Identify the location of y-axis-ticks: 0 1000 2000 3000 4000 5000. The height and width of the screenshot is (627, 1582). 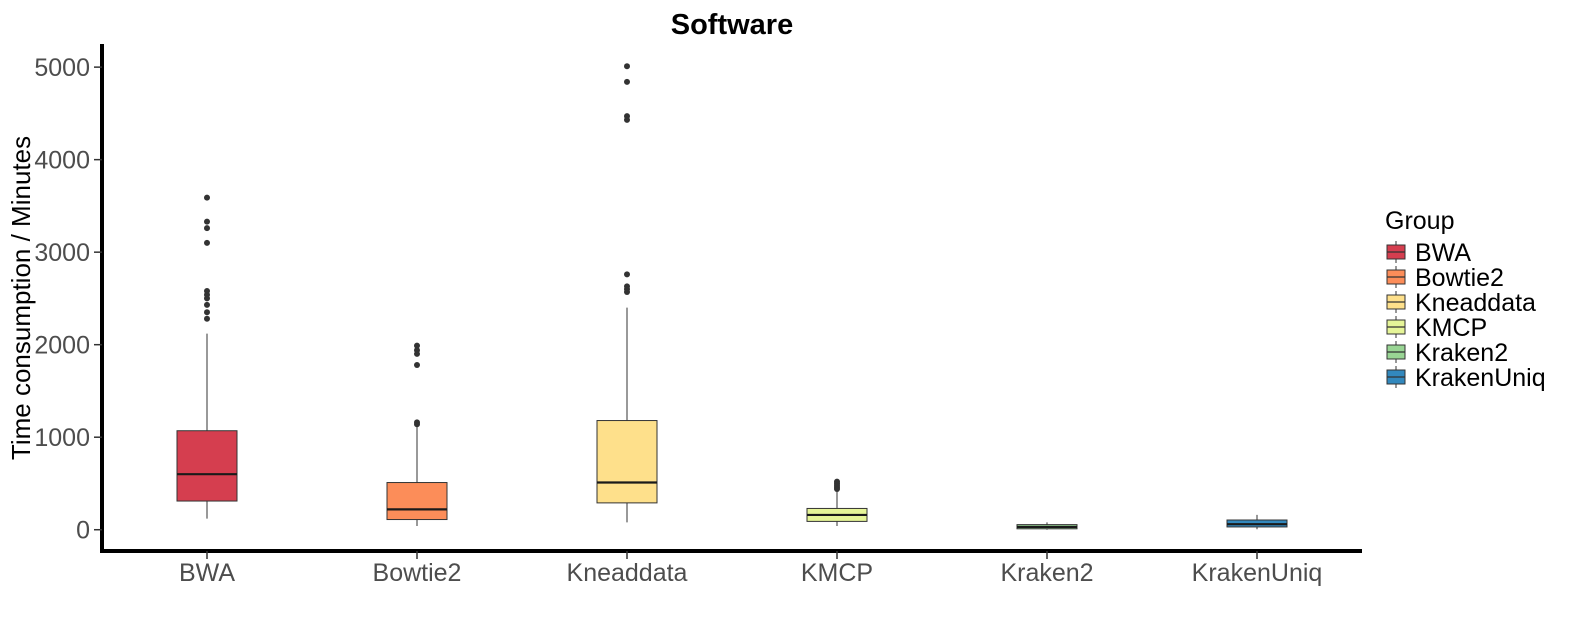
(68, 299).